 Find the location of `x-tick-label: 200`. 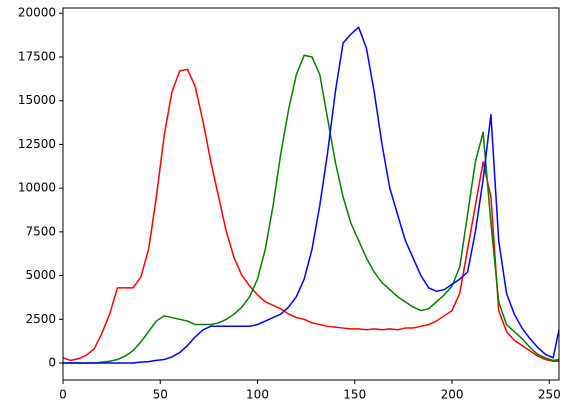

x-tick-label: 200 is located at coordinates (452, 395).